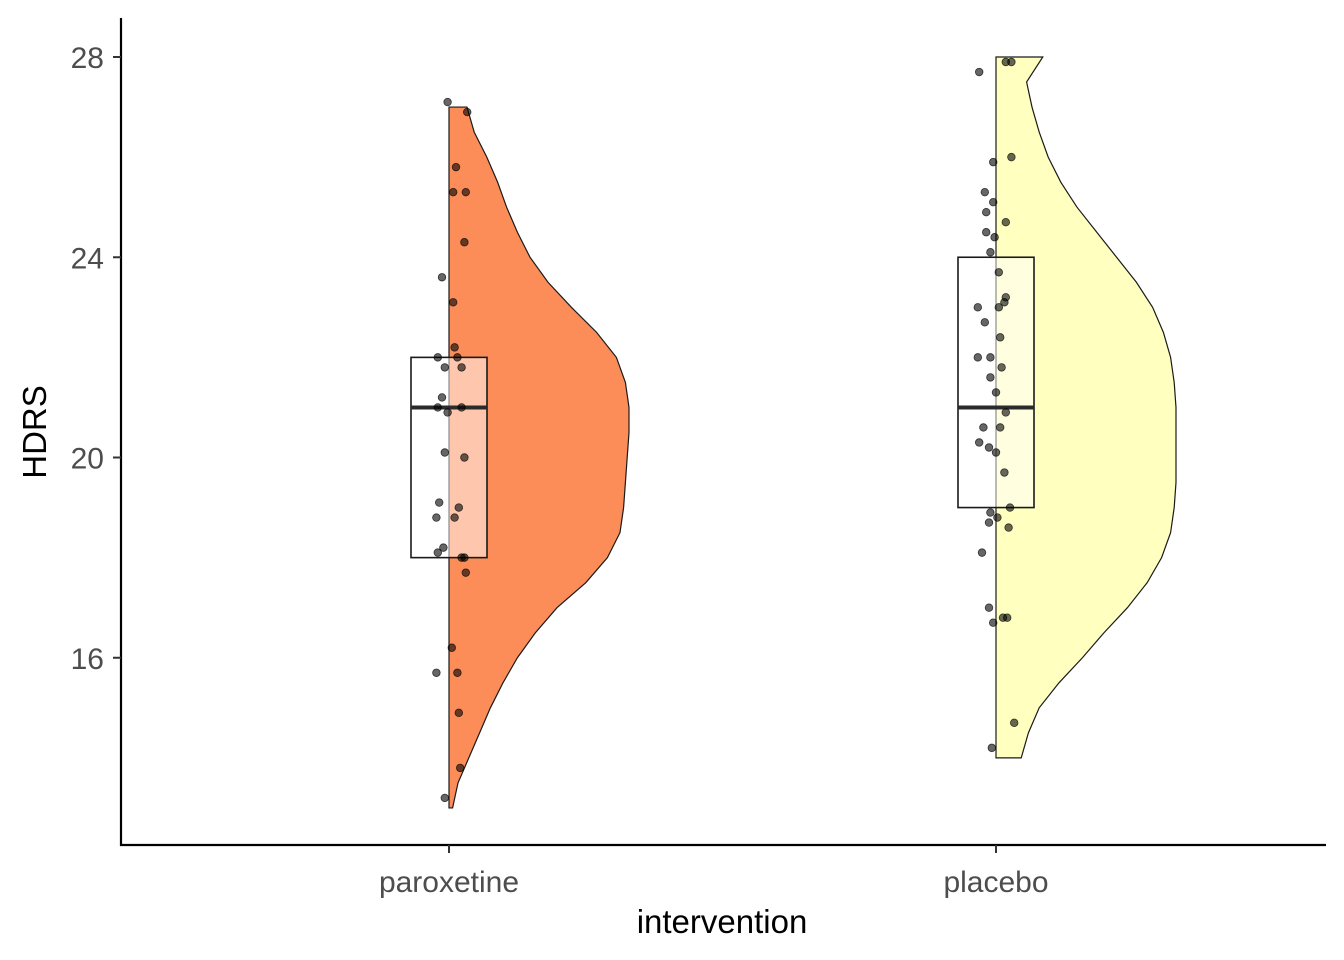 The height and width of the screenshot is (960, 1344). I want to click on y-tick-label-24: 24, so click(87, 258).